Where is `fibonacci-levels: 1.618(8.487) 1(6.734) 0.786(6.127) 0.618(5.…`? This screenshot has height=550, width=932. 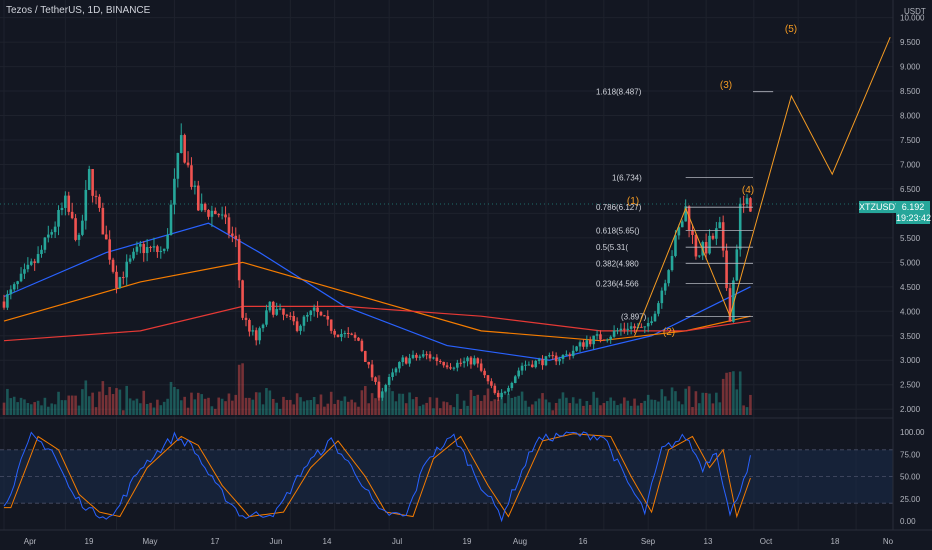 fibonacci-levels: 1.618(8.487) 1(6.734) 0.786(6.127) 0.618(5.… is located at coordinates (685, 204).